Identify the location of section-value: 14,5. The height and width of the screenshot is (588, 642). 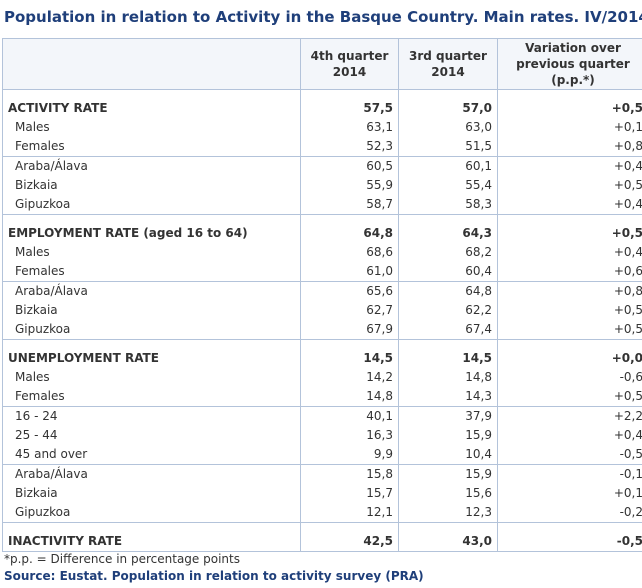
(349, 353).